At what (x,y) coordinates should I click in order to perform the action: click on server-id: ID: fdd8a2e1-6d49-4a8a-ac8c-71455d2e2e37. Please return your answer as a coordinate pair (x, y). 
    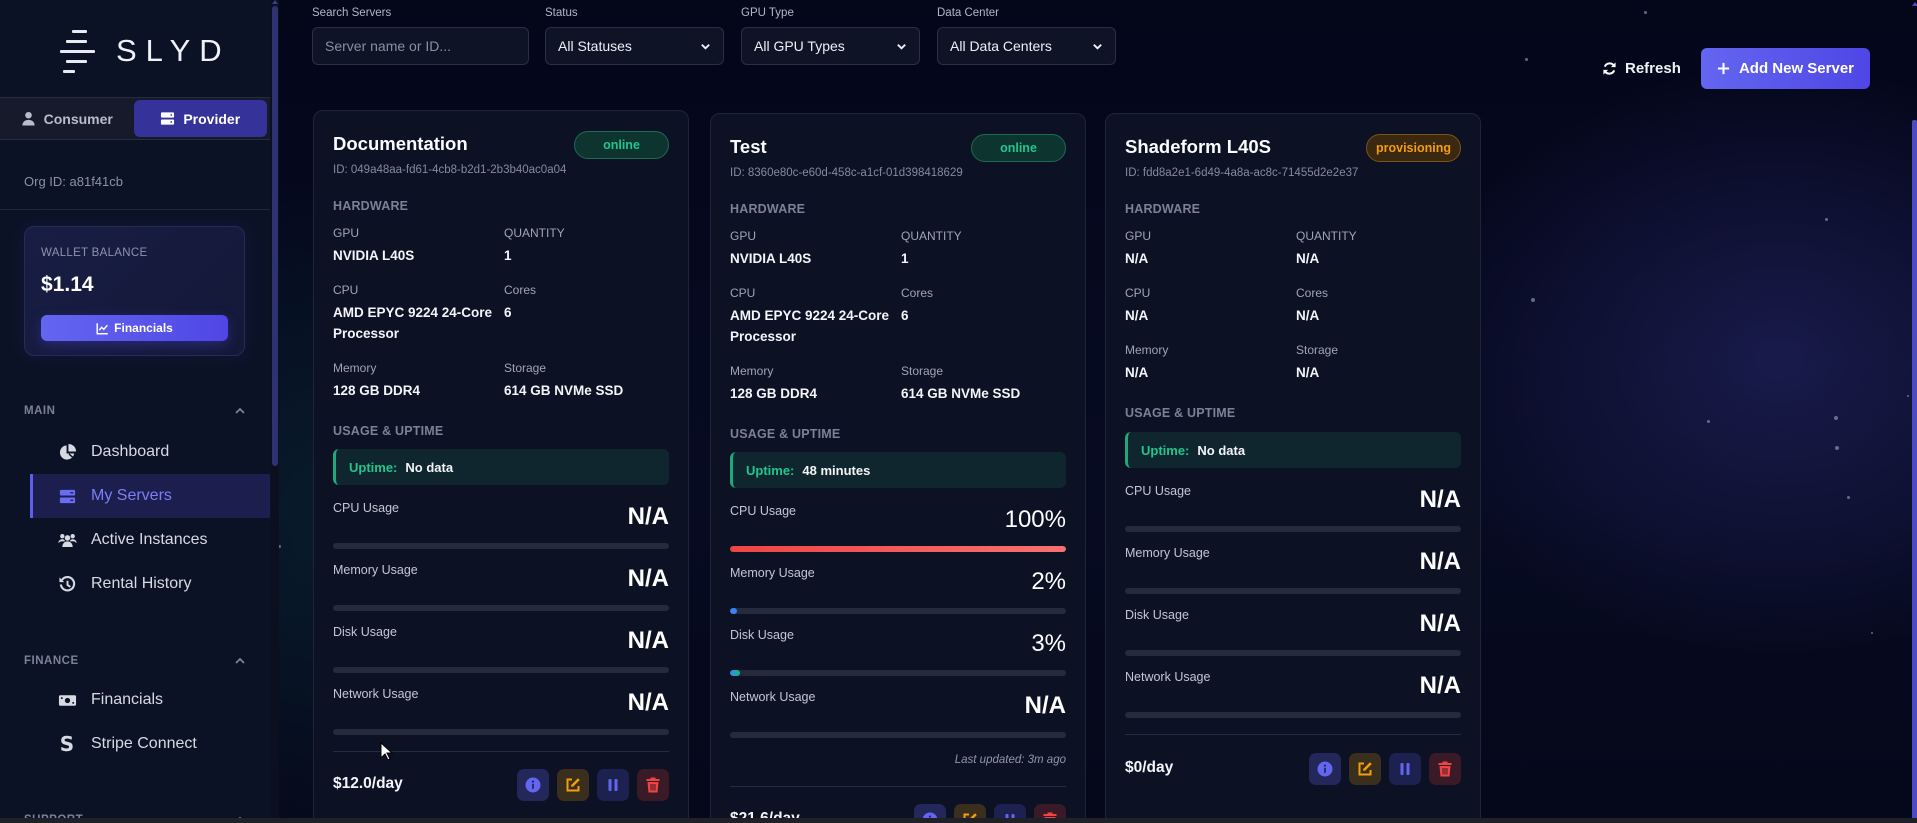
    Looking at the image, I should click on (1242, 173).